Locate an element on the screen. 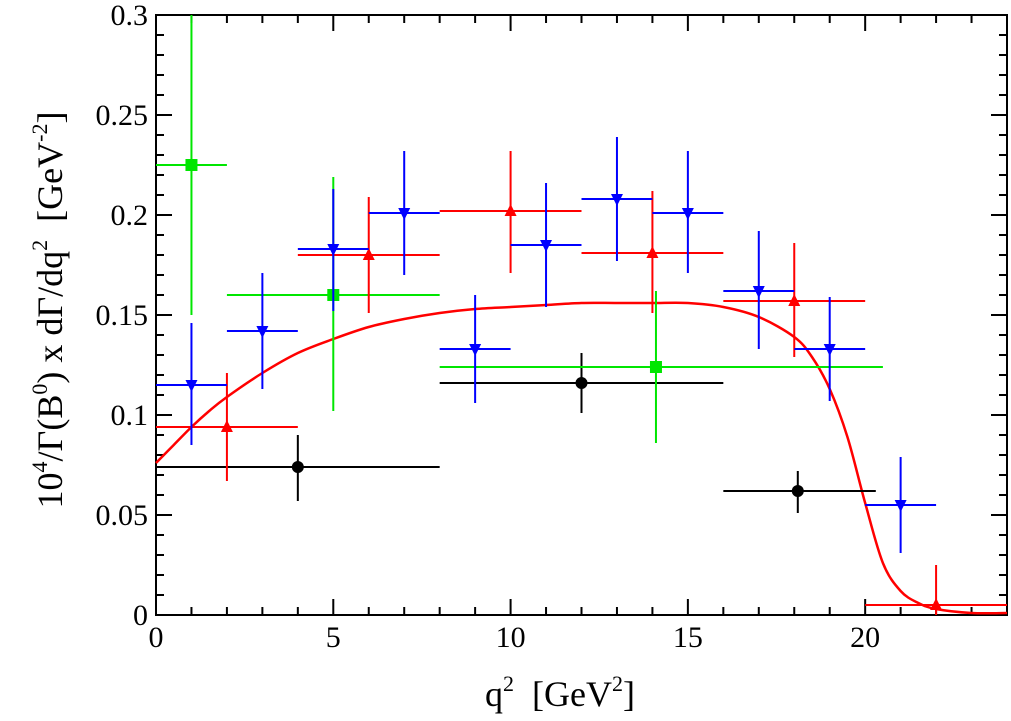 The image size is (1011, 721). x-tick-label: 20 is located at coordinates (865, 637).